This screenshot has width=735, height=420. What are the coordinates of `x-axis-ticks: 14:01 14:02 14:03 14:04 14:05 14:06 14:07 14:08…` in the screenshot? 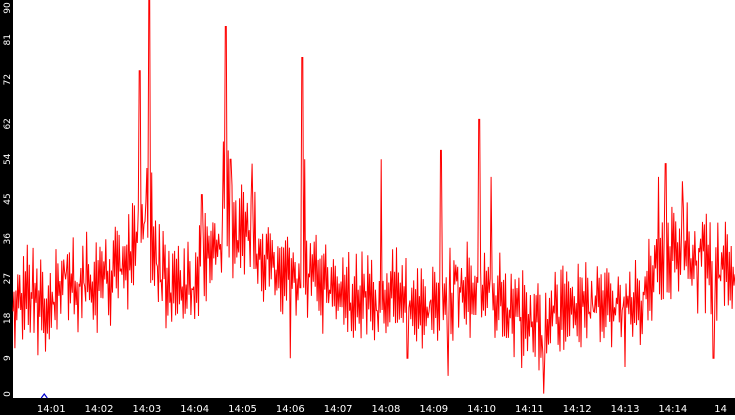 It's located at (382, 409).